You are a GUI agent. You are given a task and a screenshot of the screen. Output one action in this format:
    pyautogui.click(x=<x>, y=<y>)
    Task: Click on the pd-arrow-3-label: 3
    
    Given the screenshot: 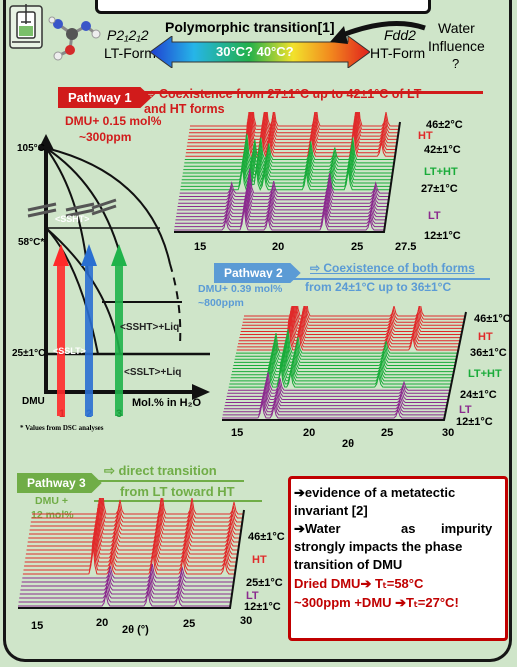 What is the action you would take?
    pyautogui.click(x=119, y=414)
    